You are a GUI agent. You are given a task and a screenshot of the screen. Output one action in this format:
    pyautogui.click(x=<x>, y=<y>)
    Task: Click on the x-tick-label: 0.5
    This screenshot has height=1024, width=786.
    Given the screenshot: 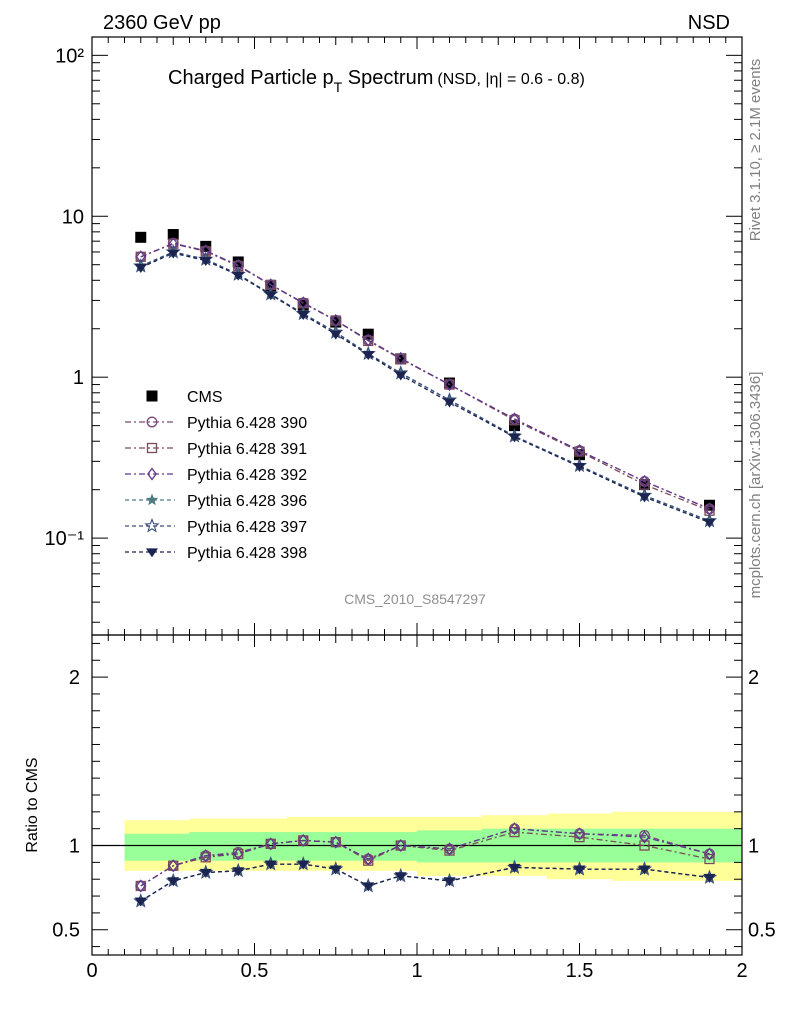 What is the action you would take?
    pyautogui.click(x=255, y=971)
    